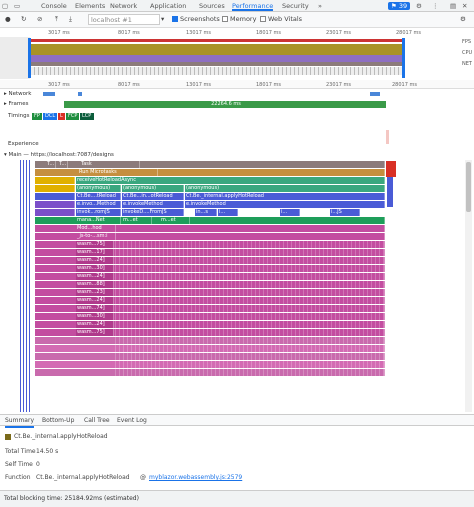  Describe the element at coordinates (403, 58) in the screenshot. I see `range-handle-right` at that location.